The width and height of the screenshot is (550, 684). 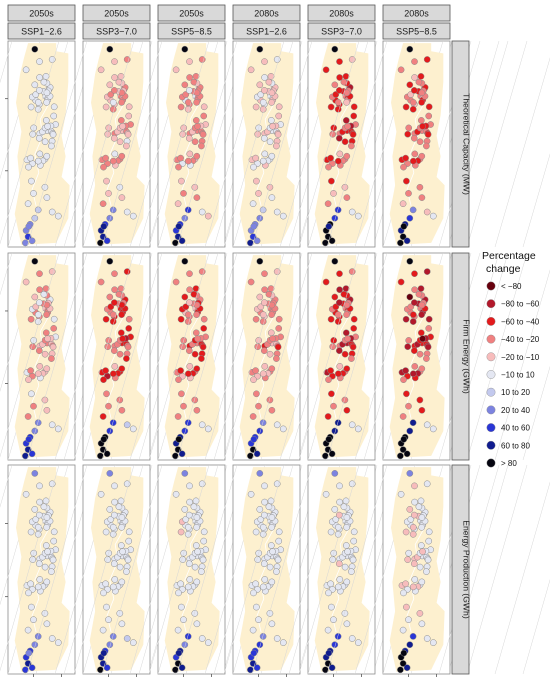 What do you see at coordinates (416, 13) in the screenshot?
I see `column-strip-period-bg` at bounding box center [416, 13].